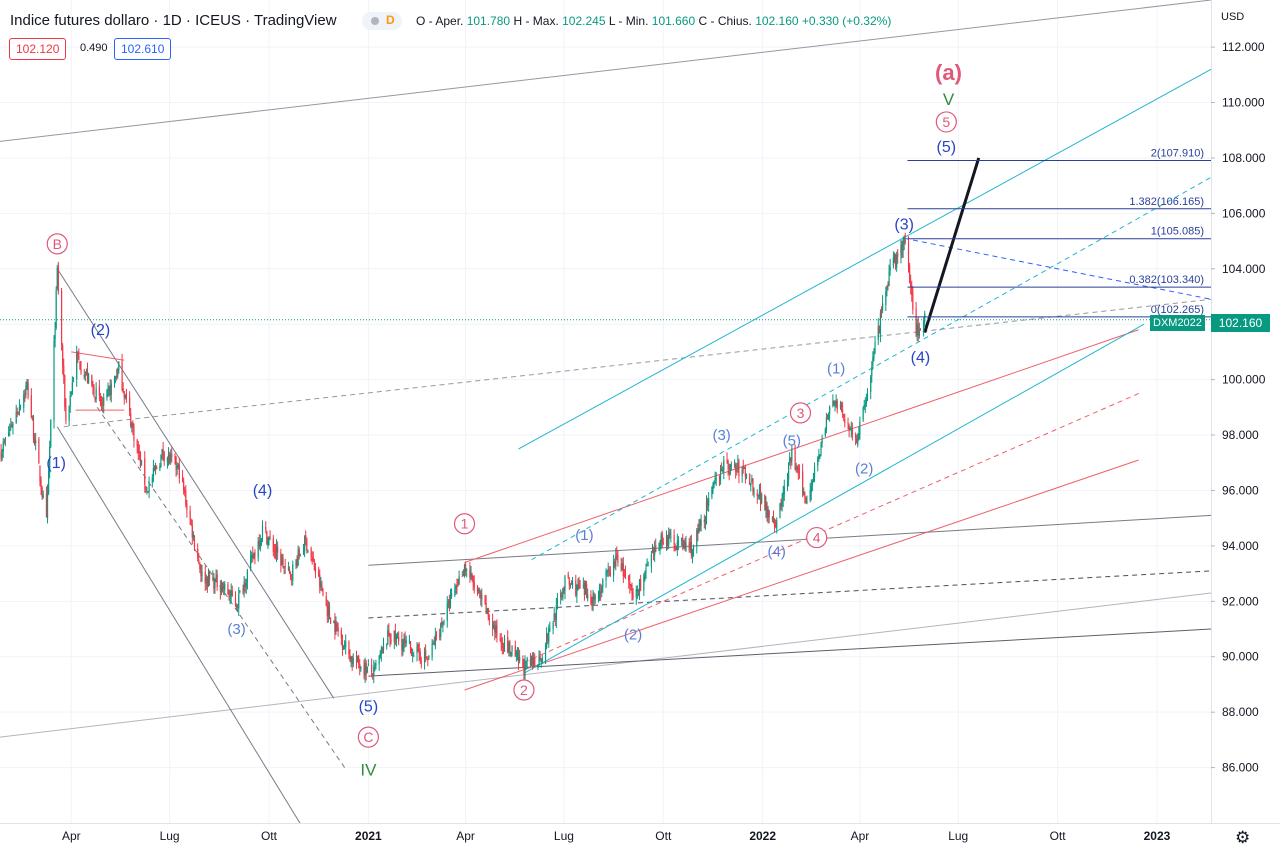 The height and width of the screenshot is (860, 1280). I want to click on change-value: +0.330 (+0.32%), so click(846, 21).